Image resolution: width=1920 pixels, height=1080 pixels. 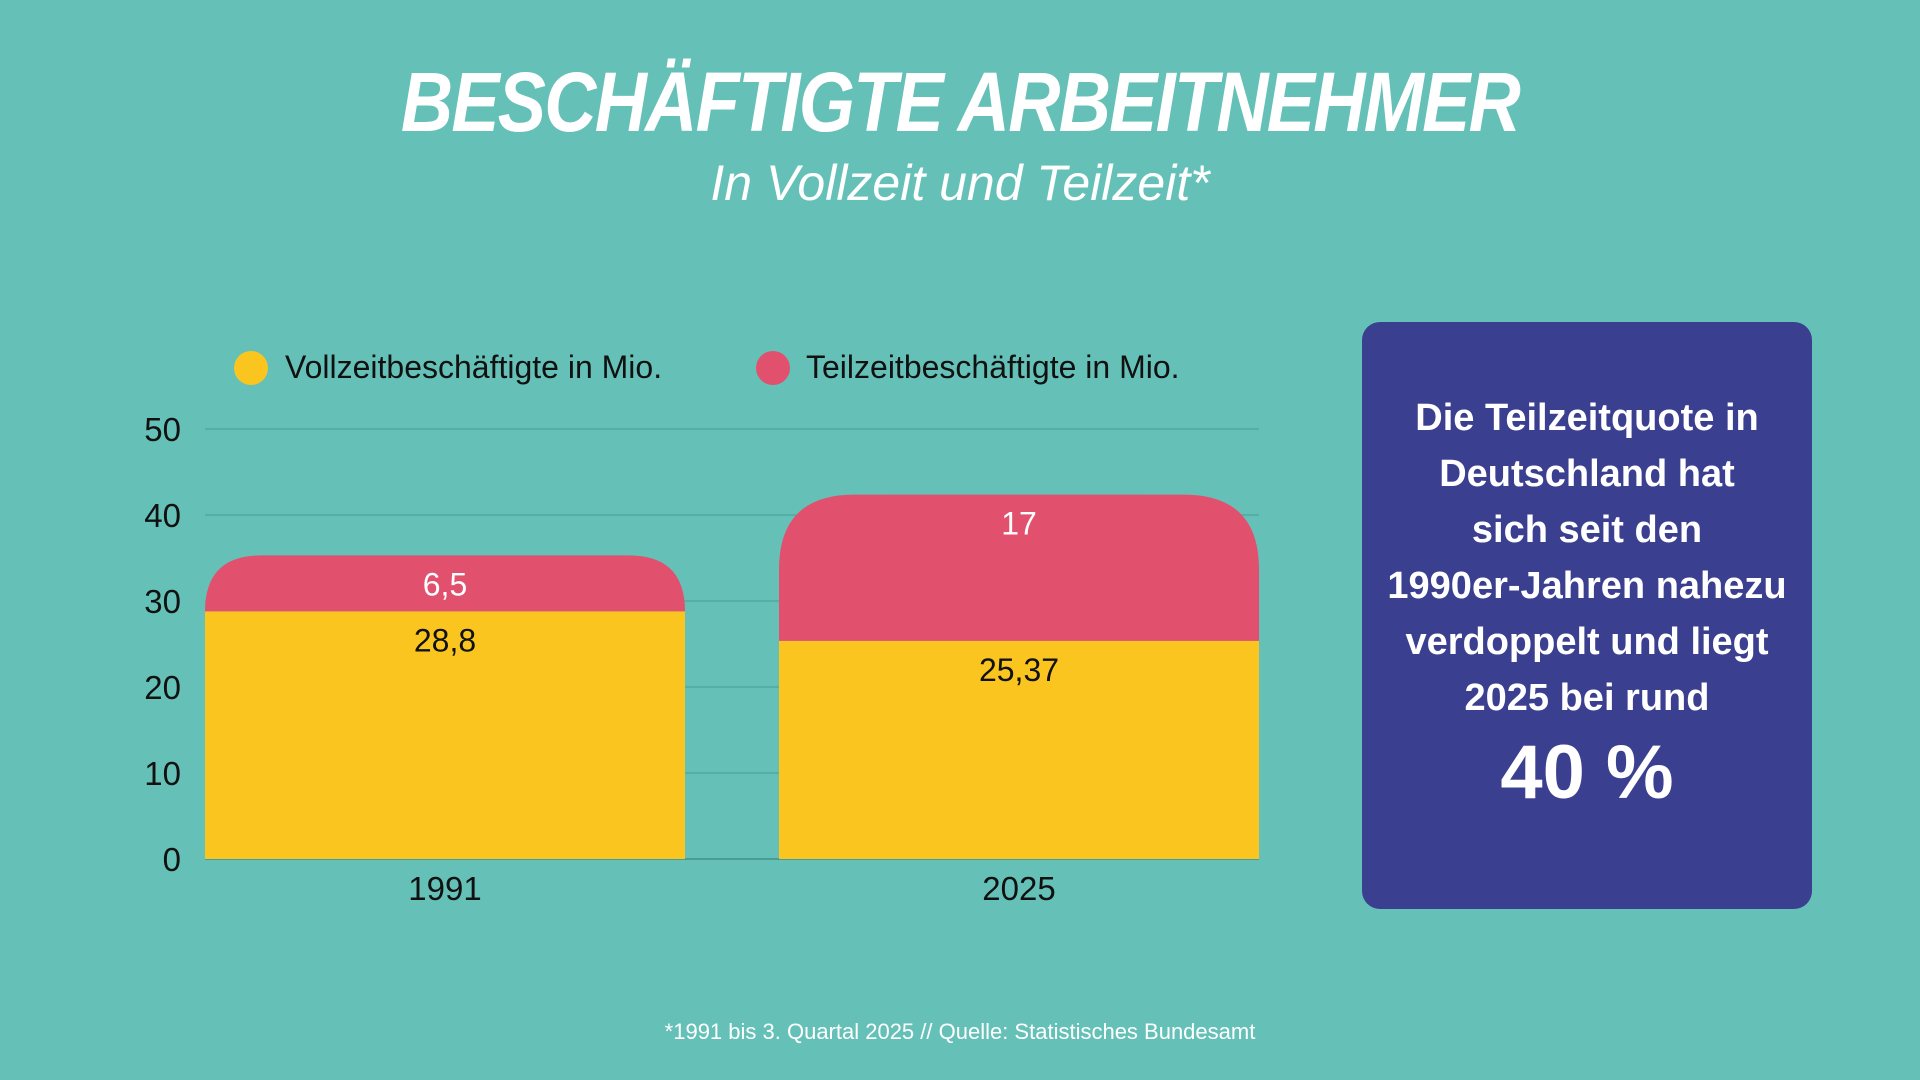 What do you see at coordinates (1587, 418) in the screenshot?
I see `info-line: Die Teilzeitquote in` at bounding box center [1587, 418].